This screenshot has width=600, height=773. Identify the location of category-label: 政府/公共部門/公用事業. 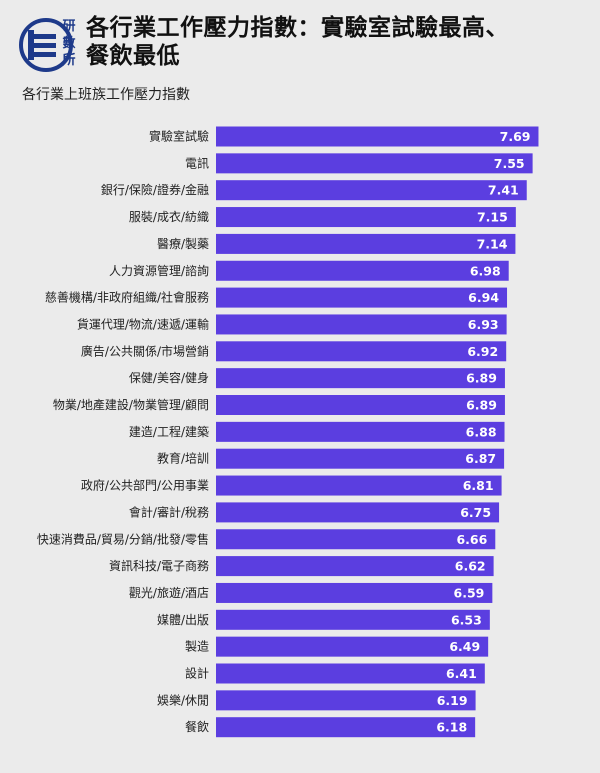
(145, 485).